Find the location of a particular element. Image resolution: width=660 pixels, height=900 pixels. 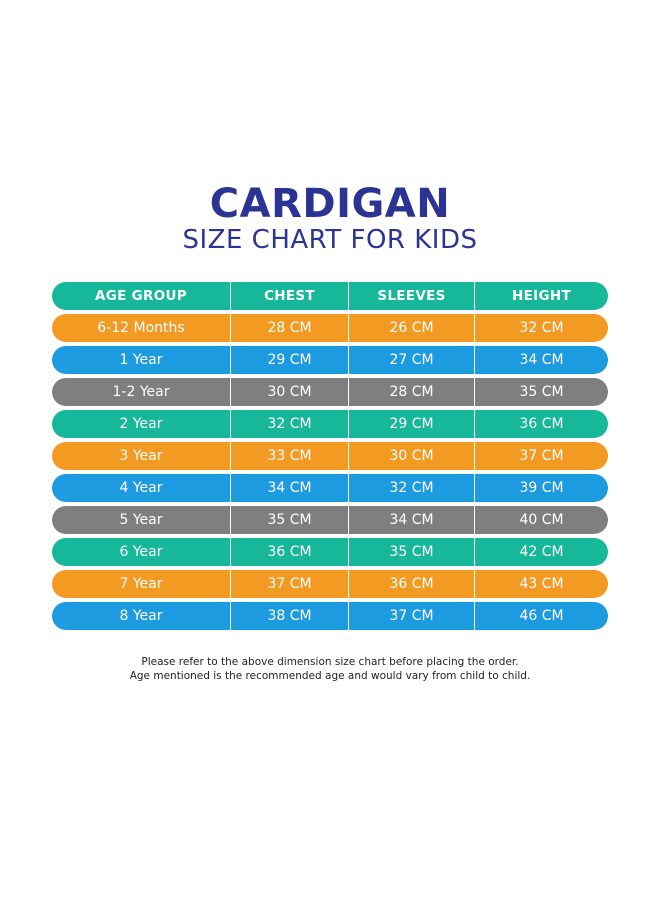

table-row: 4 Year 34 CM 32 CM 39 CM is located at coordinates (330, 488).